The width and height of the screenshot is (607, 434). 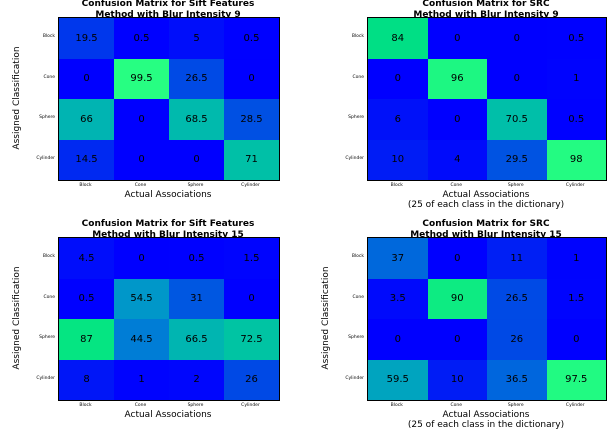 What do you see at coordinates (86, 159) in the screenshot?
I see `heatmap-cell: 14.5` at bounding box center [86, 159].